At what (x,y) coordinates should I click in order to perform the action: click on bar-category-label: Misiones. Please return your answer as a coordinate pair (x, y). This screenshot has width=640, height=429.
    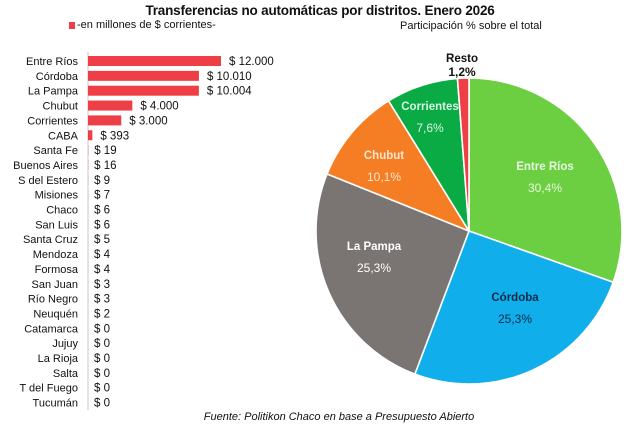
    Looking at the image, I should click on (57, 196).